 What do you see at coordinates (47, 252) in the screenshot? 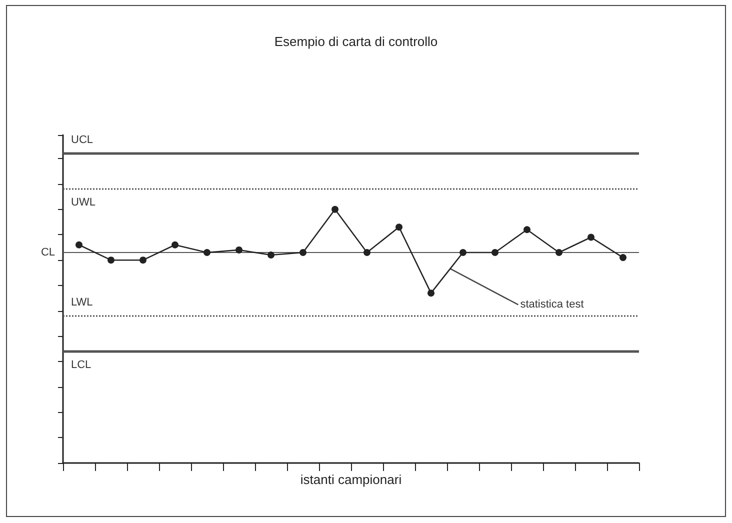
I see `ref-line-label: CL` at bounding box center [47, 252].